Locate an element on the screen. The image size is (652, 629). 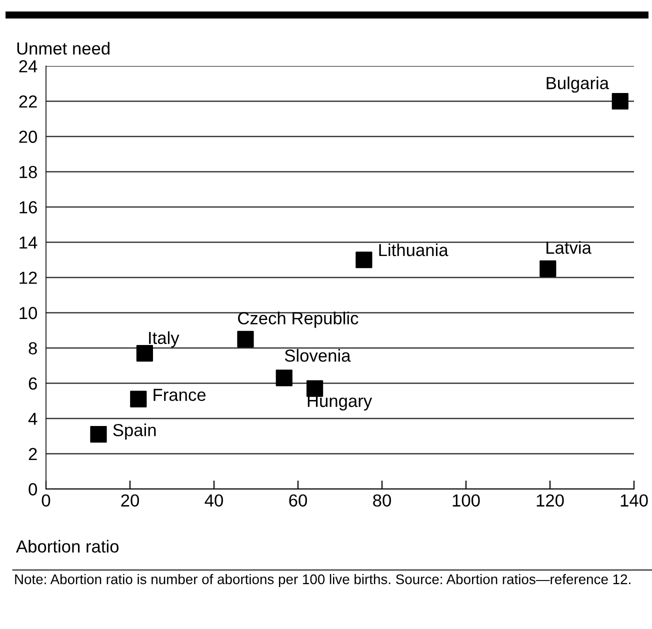
y-tick-label: 10 is located at coordinates (28, 313).